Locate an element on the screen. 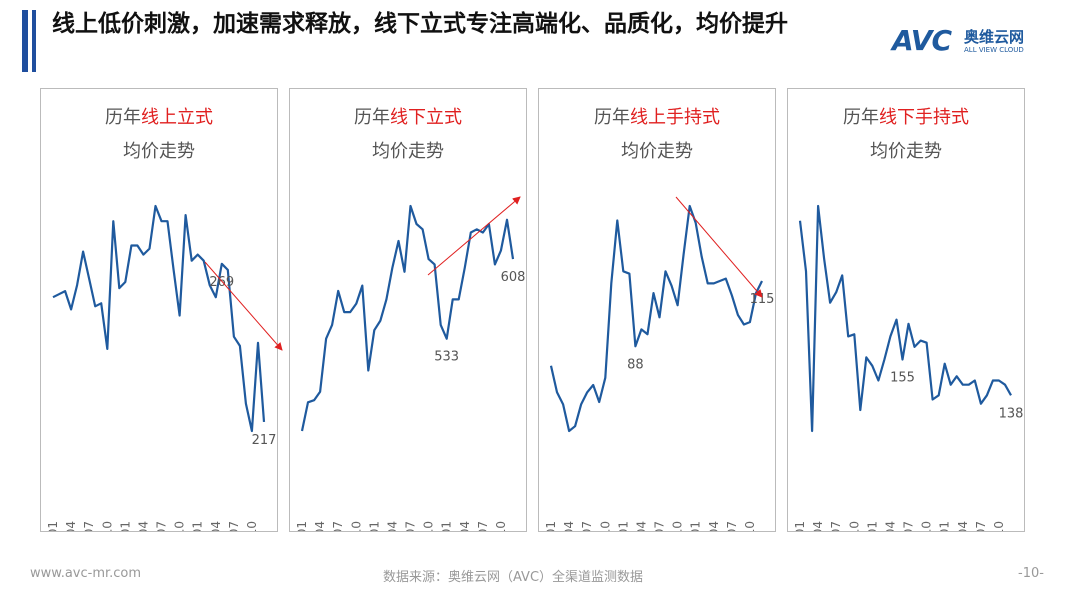 The image size is (1080, 608). chart-title-highlight: 线上手持式 is located at coordinates (675, 117).